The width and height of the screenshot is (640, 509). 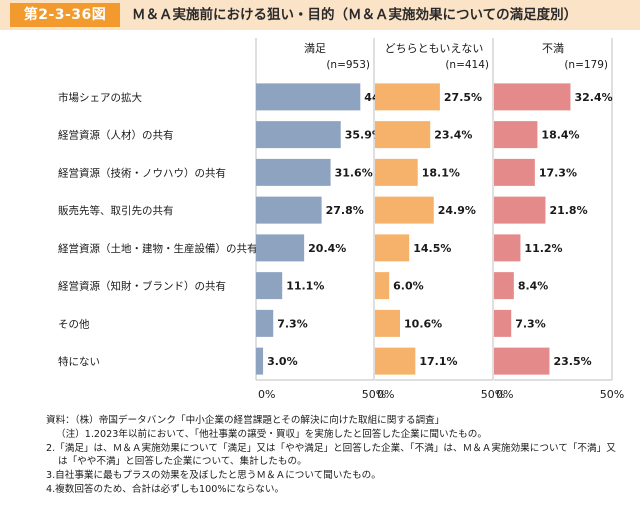 I want to click on note-3: 3.自社事業に最もプラスの効果を及ぼしたと思うＭ＆Ａについて聞いたもの。, so click(x=213, y=476).